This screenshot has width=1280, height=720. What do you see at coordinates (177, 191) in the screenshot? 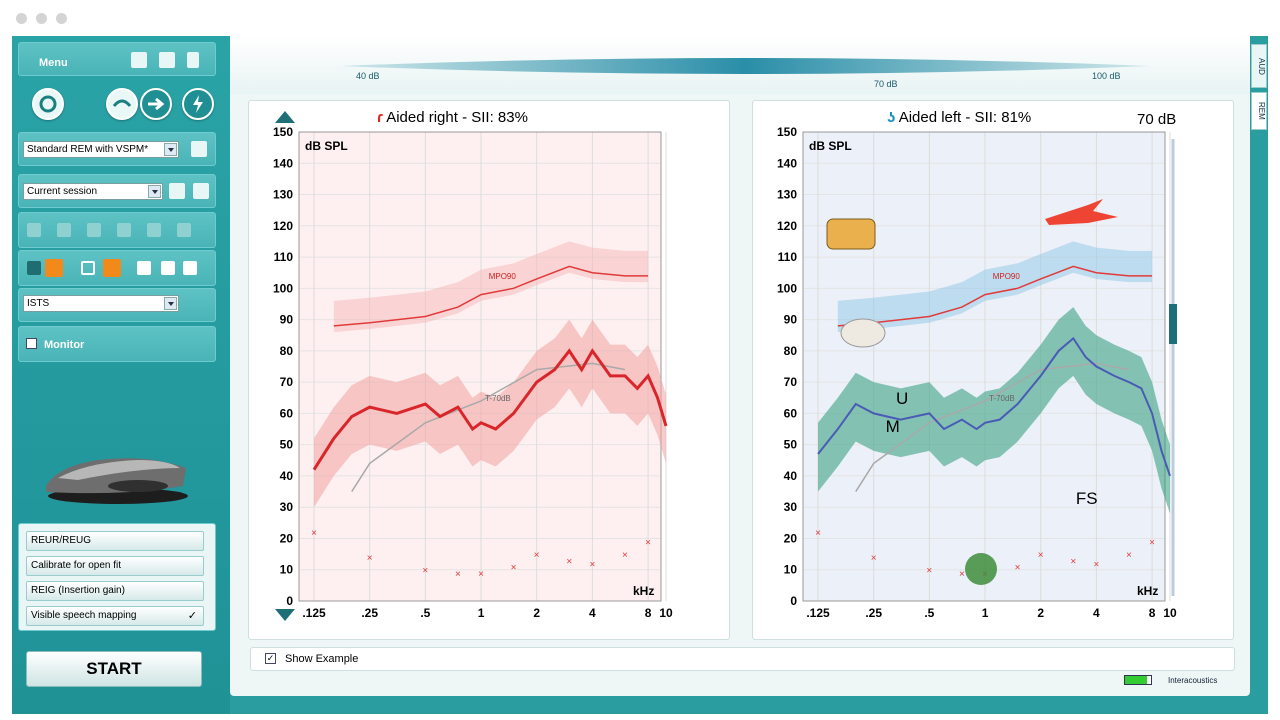
I see `session-copy-icon` at bounding box center [177, 191].